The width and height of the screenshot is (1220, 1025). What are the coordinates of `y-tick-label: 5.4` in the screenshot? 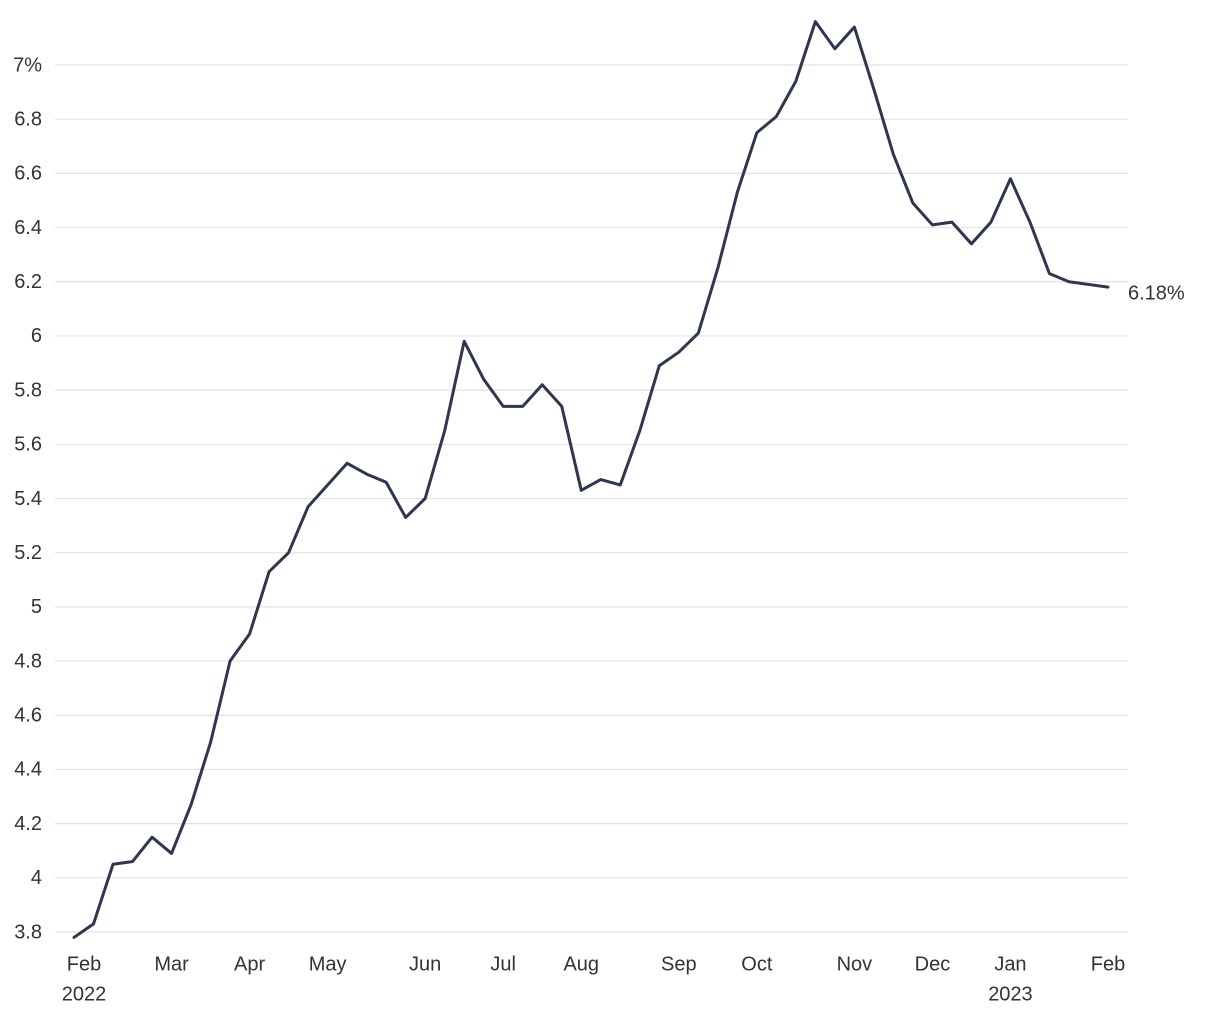 It's located at (28, 499).